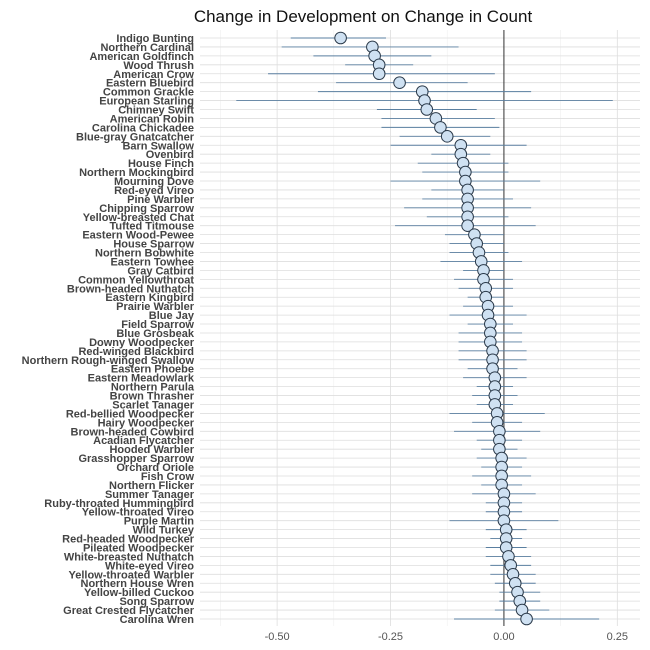 The height and width of the screenshot is (650, 650). I want to click on species-label: Chimney Swift, so click(156, 111).